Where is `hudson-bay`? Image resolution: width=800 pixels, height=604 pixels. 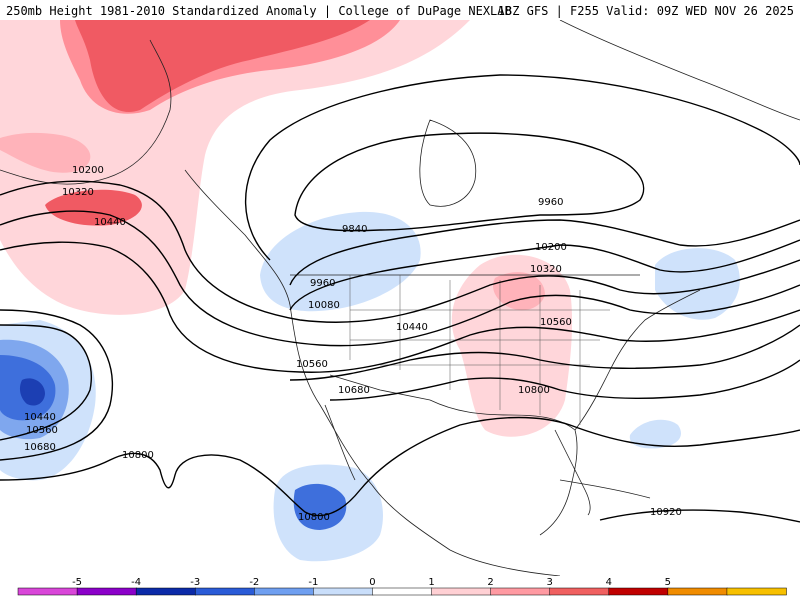
hudson-bay is located at coordinates (448, 163).